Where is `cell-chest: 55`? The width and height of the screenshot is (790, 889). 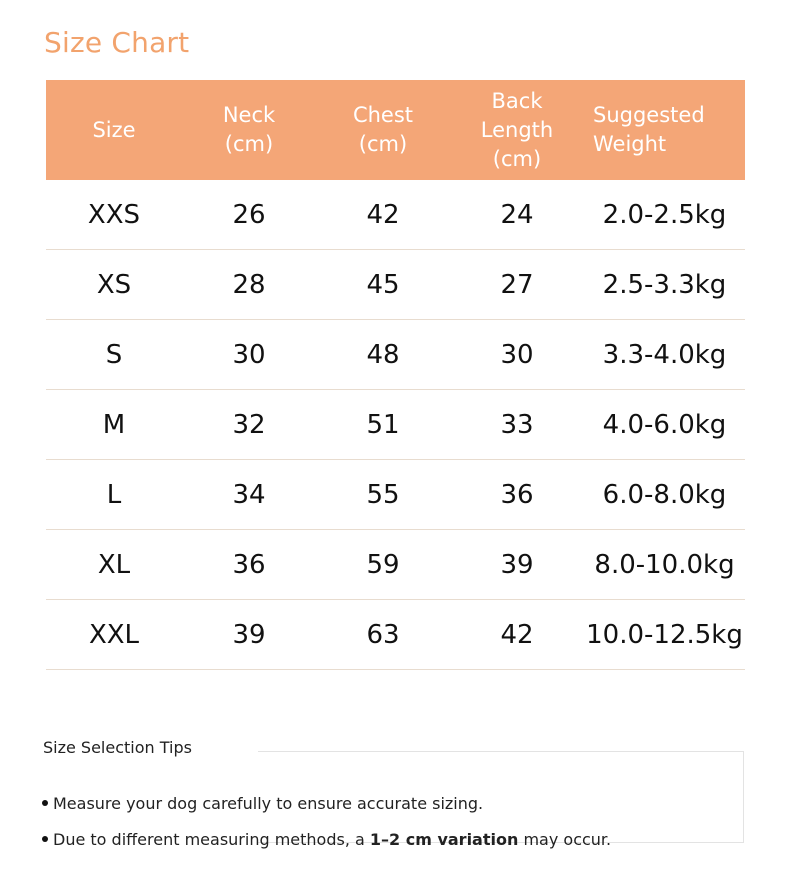 cell-chest: 55 is located at coordinates (383, 494).